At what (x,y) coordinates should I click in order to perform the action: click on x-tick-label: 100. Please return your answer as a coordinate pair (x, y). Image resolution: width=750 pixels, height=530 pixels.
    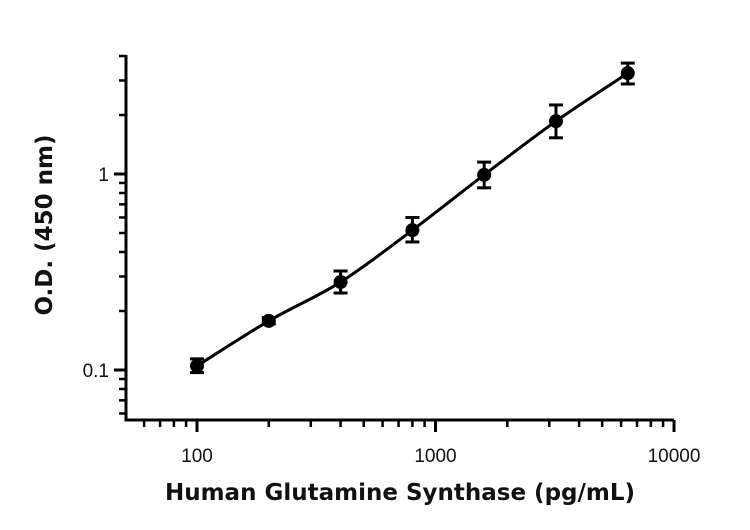
    Looking at the image, I should click on (197, 456).